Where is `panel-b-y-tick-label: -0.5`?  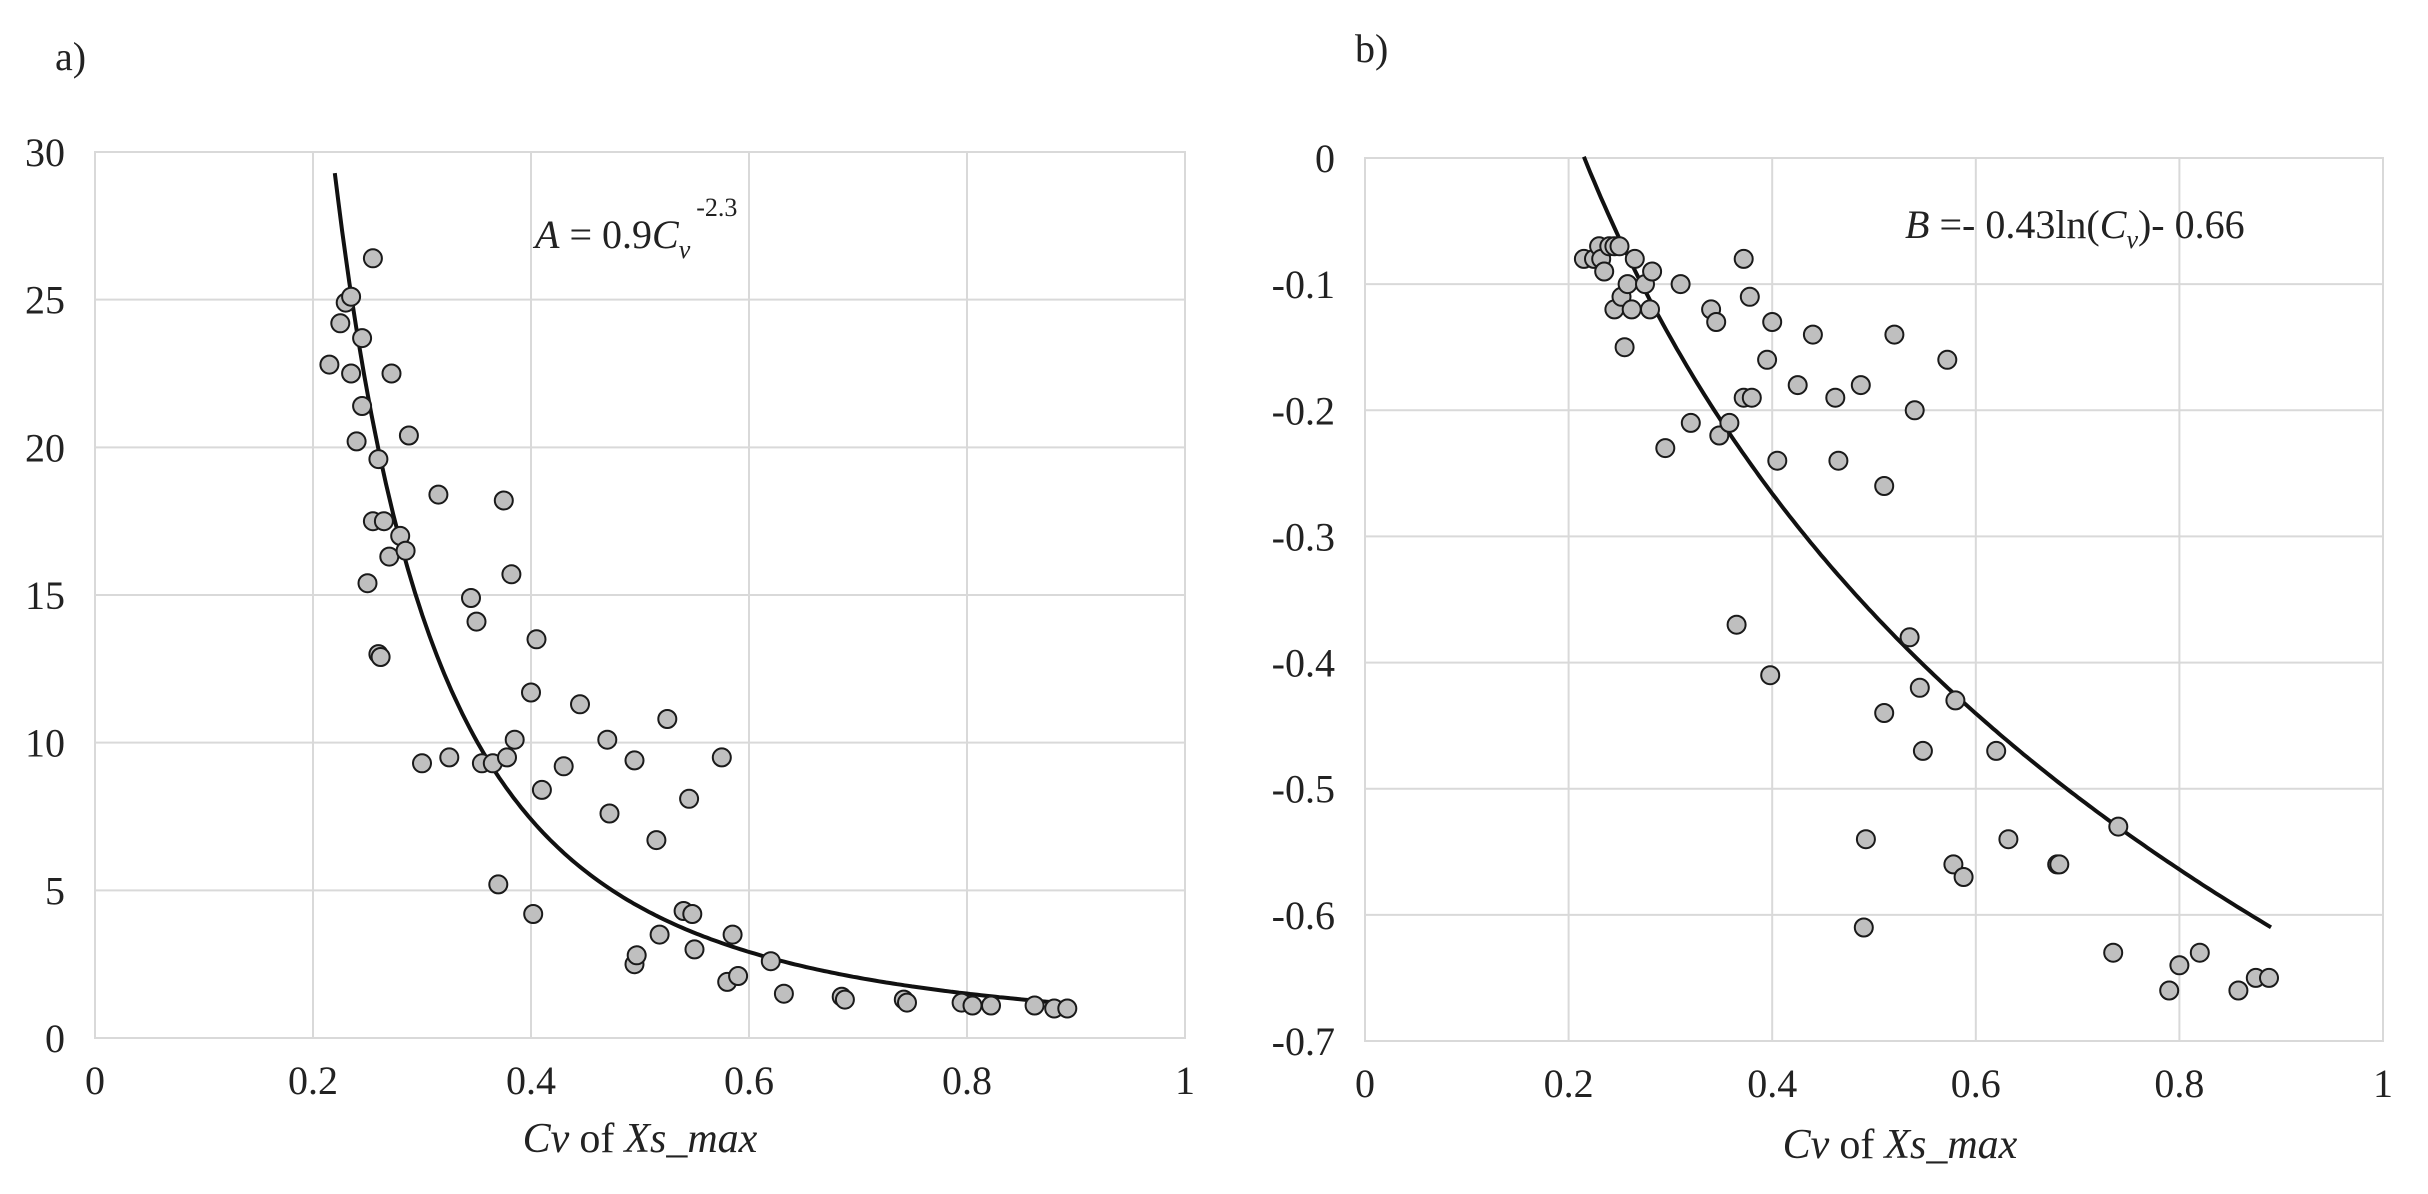 panel-b-y-tick-label: -0.5 is located at coordinates (1303, 789).